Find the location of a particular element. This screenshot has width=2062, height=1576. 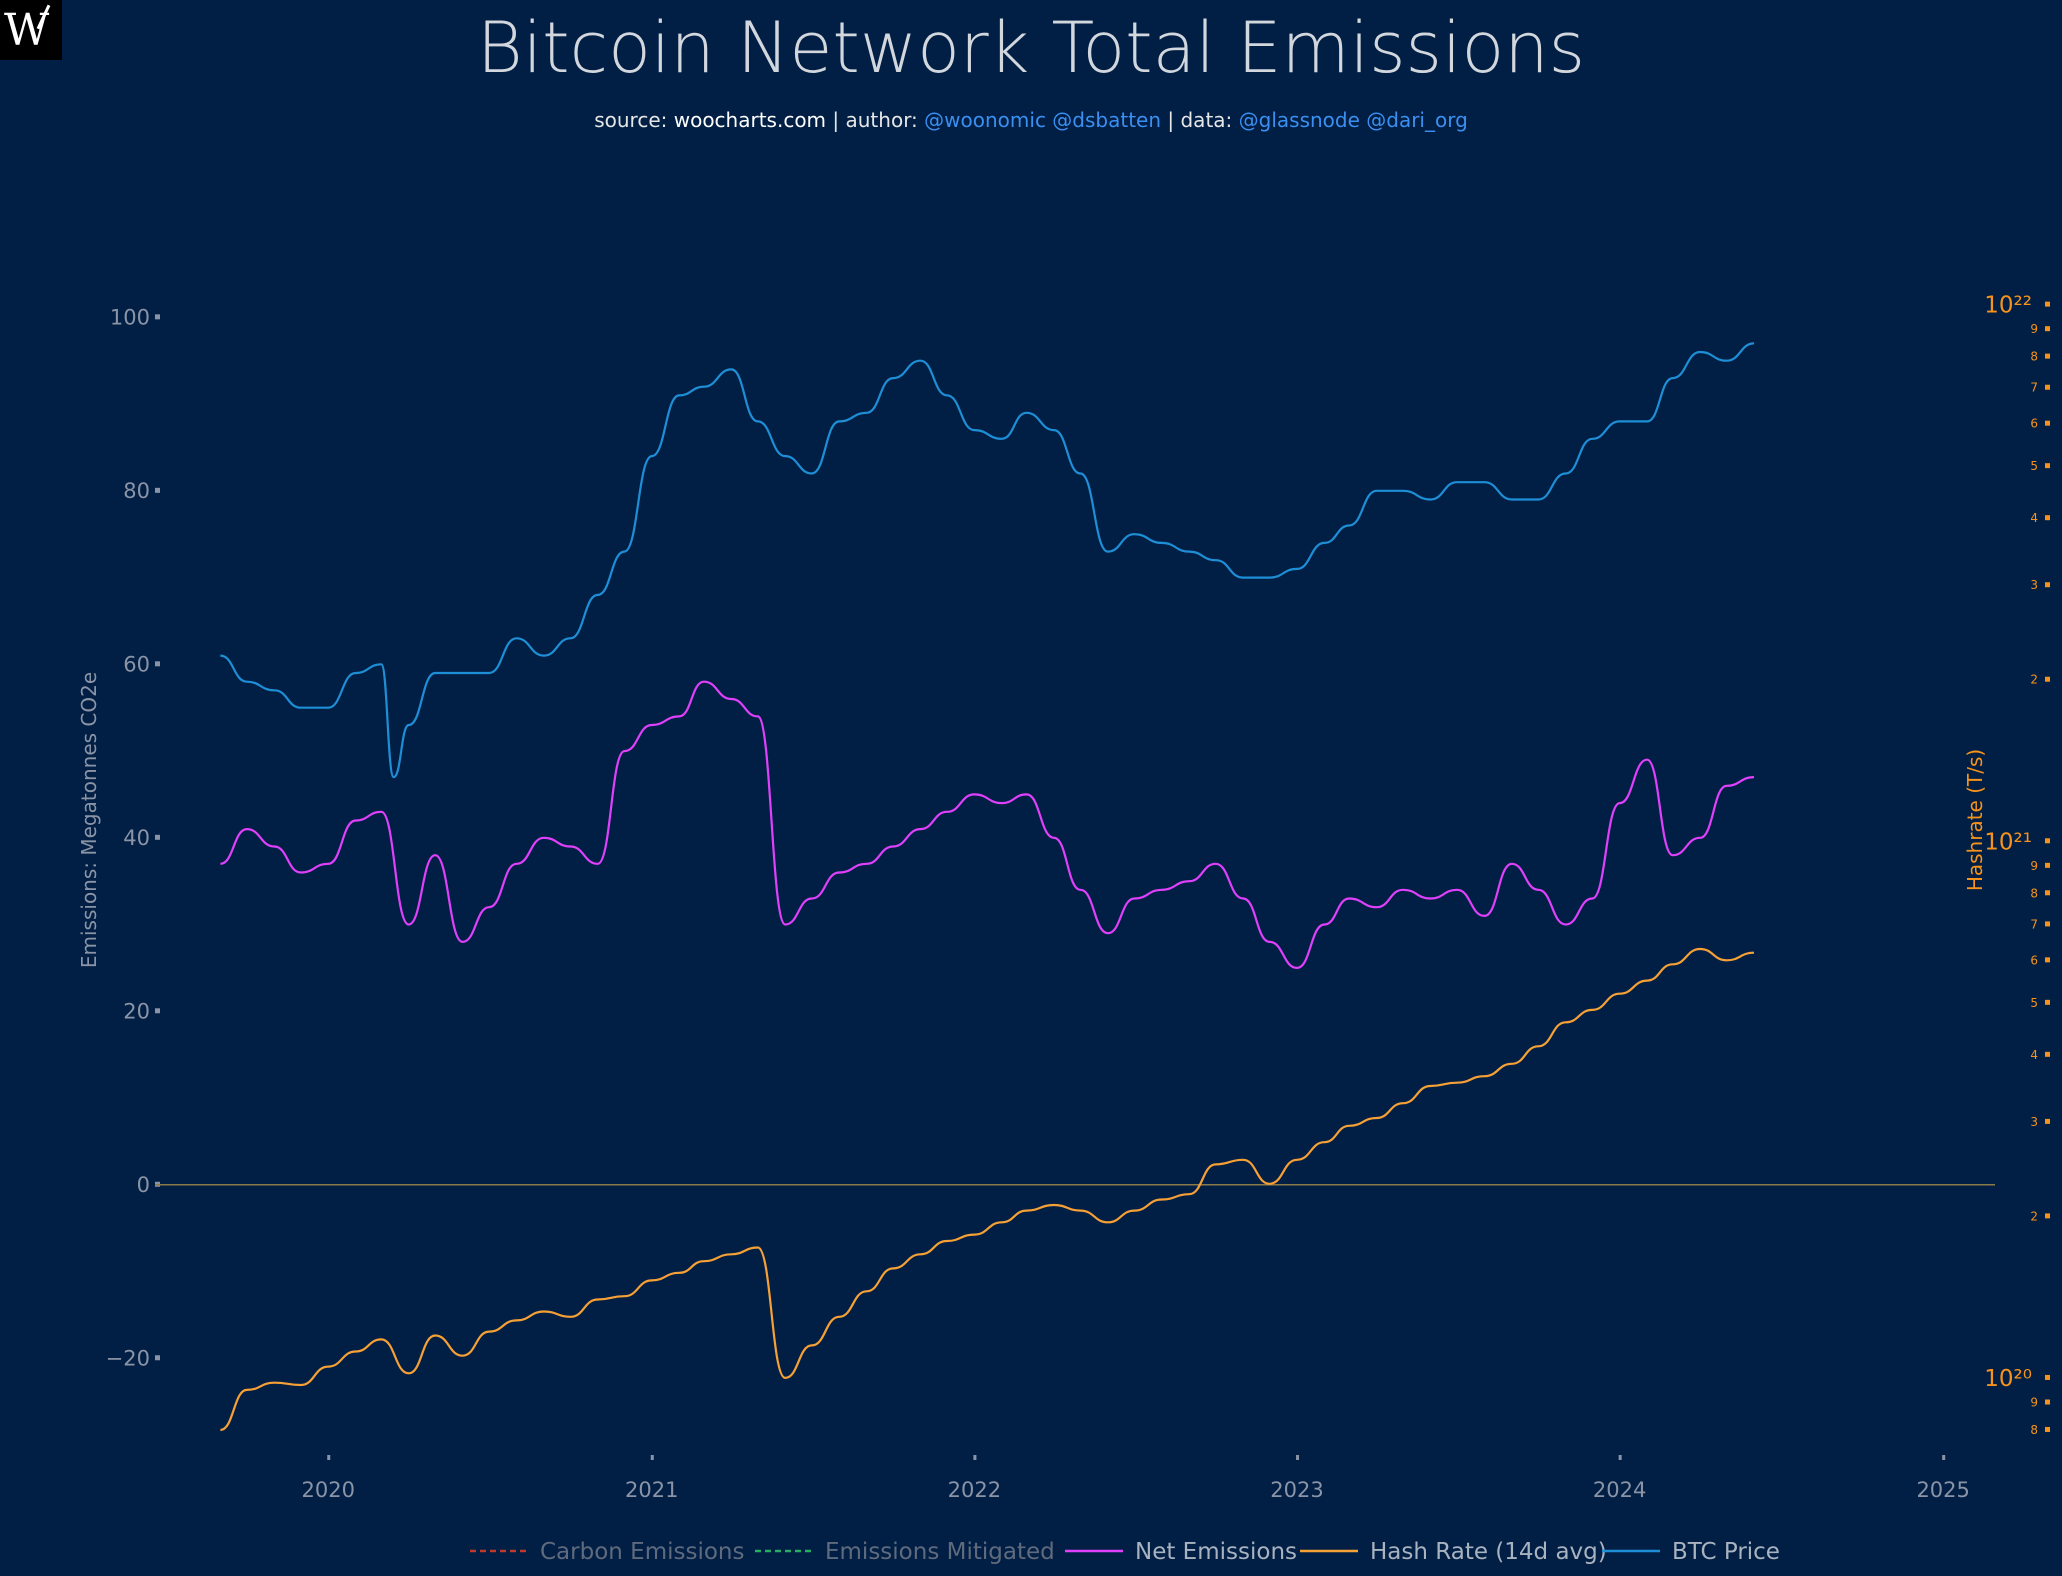

legend-item-carbon-emissions: Carbon Emissions is located at coordinates (607, 1552).